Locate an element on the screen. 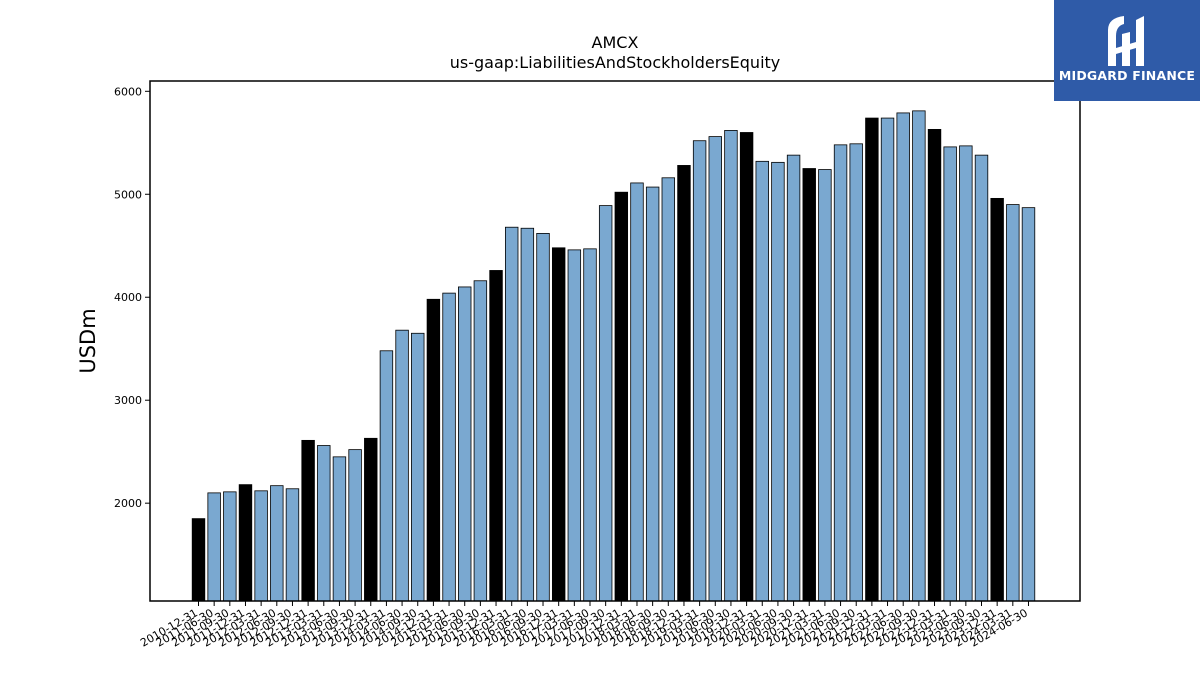  y-tick-label: 2000 is located at coordinates (128, 503).